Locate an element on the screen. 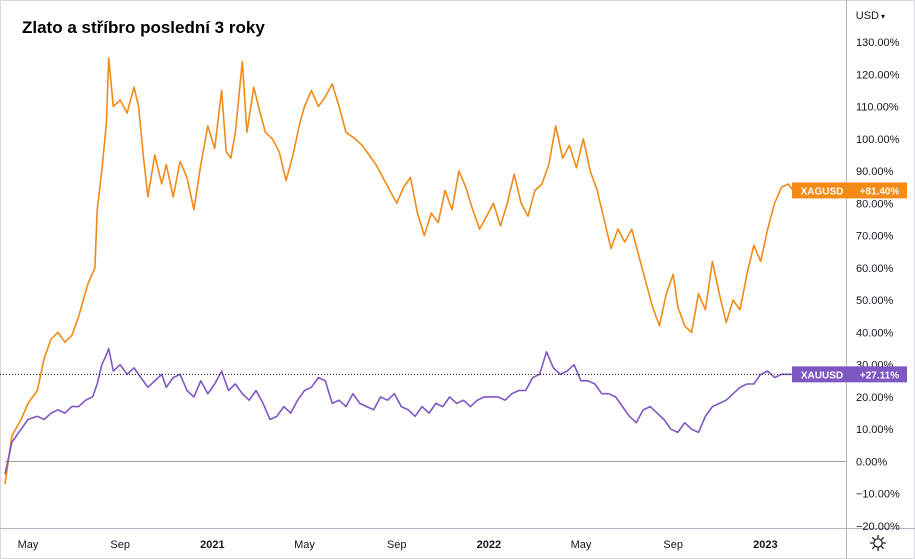 This screenshot has height=559, width=915. series-name: XAUUSD is located at coordinates (822, 375).